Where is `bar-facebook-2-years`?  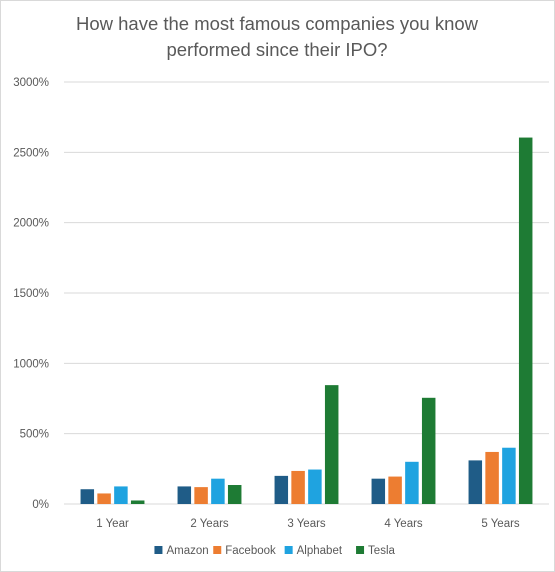 bar-facebook-2-years is located at coordinates (201, 495).